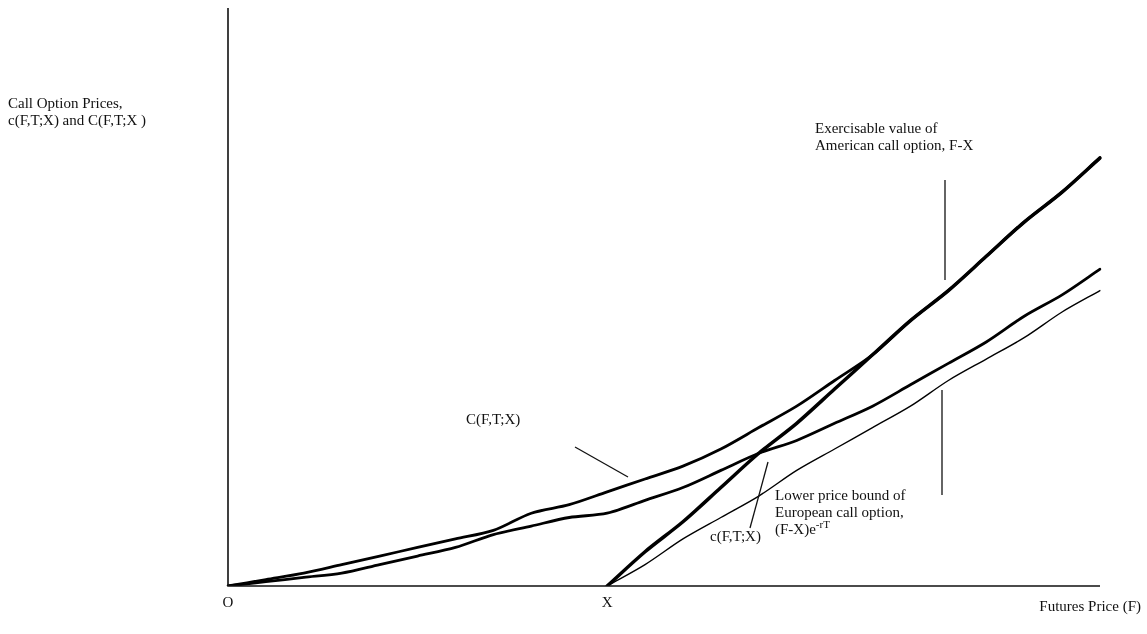  I want to click on text: Exercisable value of American call option, F-X, so click(894, 136).